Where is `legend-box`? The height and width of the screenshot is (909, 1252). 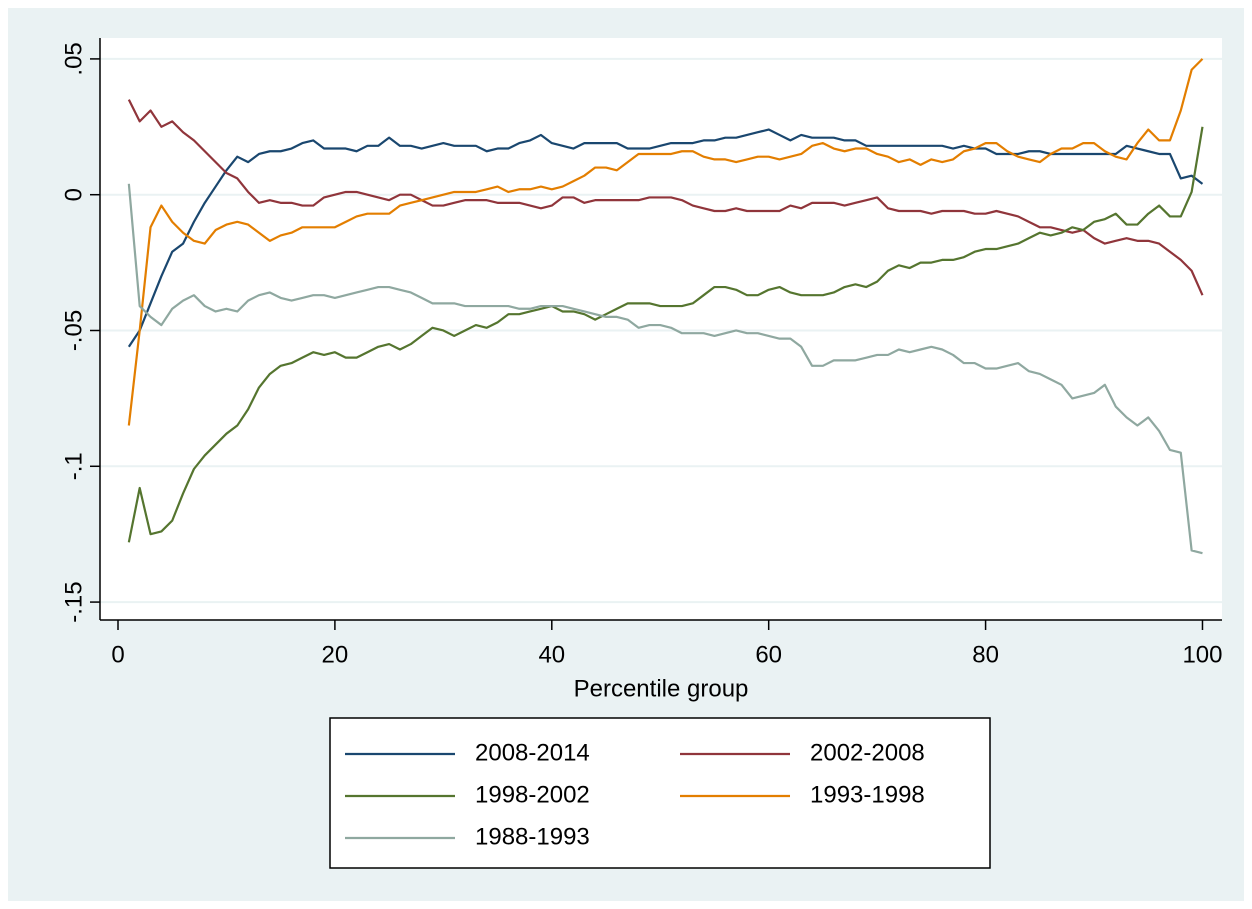 legend-box is located at coordinates (660, 793).